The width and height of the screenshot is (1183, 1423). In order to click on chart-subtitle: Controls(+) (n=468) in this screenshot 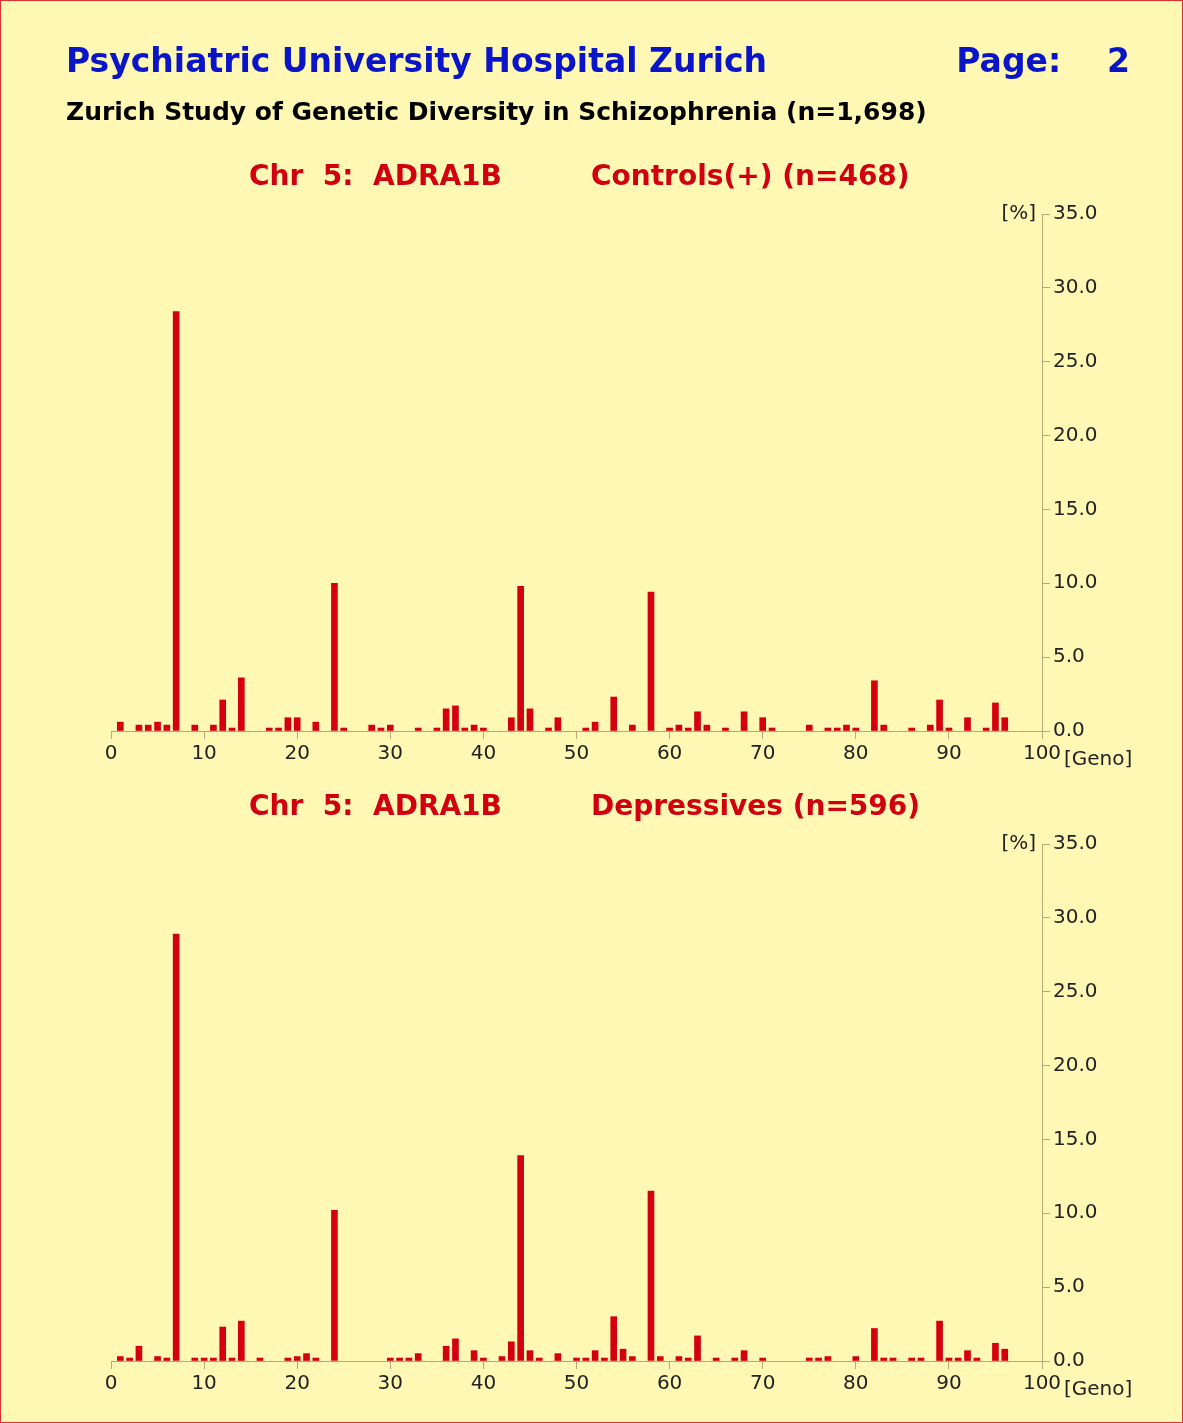, I will do `click(750, 175)`.